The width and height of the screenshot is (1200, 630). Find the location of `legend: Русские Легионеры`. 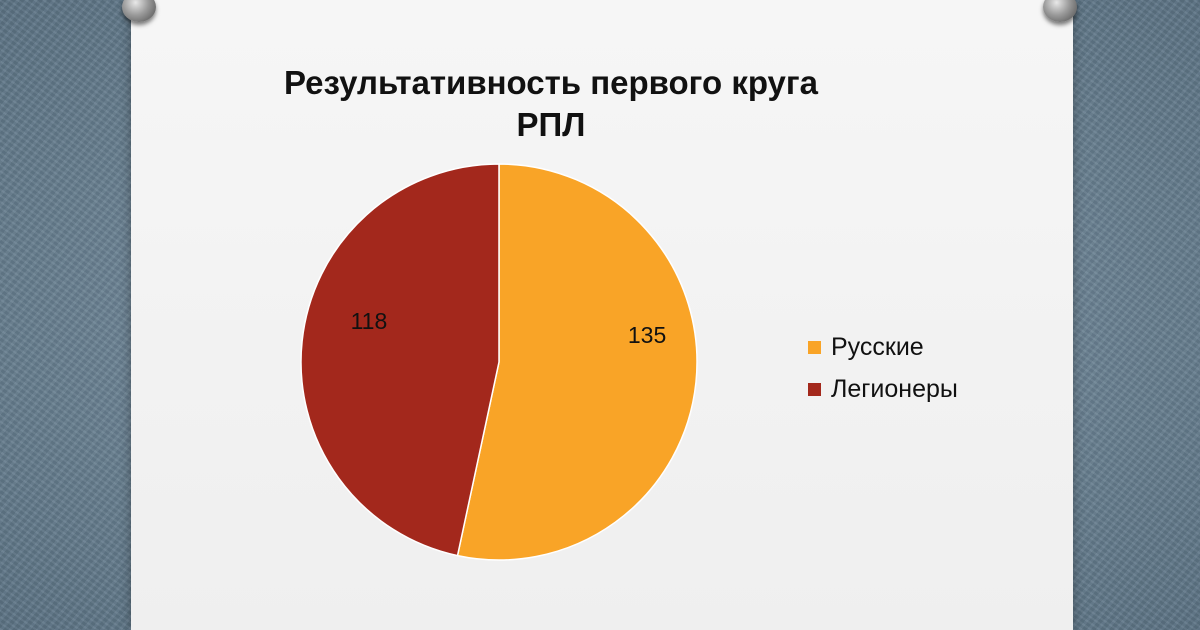

legend: Русские Легионеры is located at coordinates (883, 368).